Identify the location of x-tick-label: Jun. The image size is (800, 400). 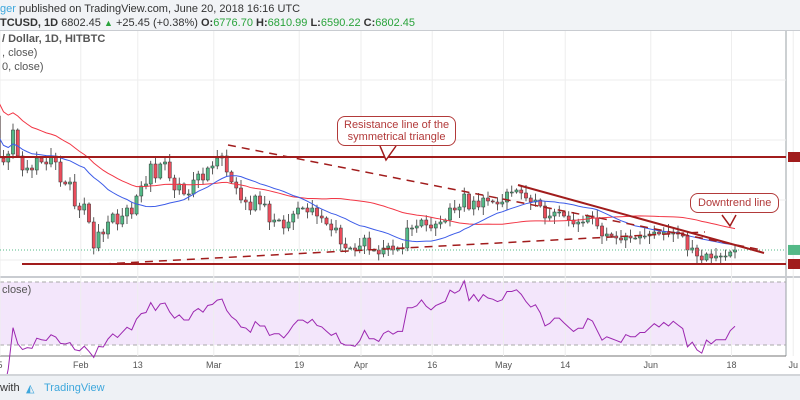
(650, 365).